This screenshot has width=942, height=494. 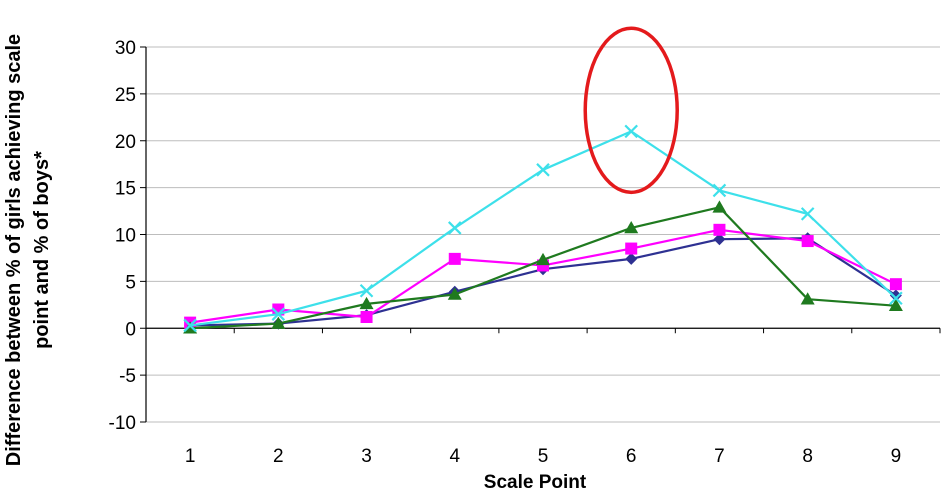 What do you see at coordinates (454, 456) in the screenshot?
I see `x-tick-label: 4` at bounding box center [454, 456].